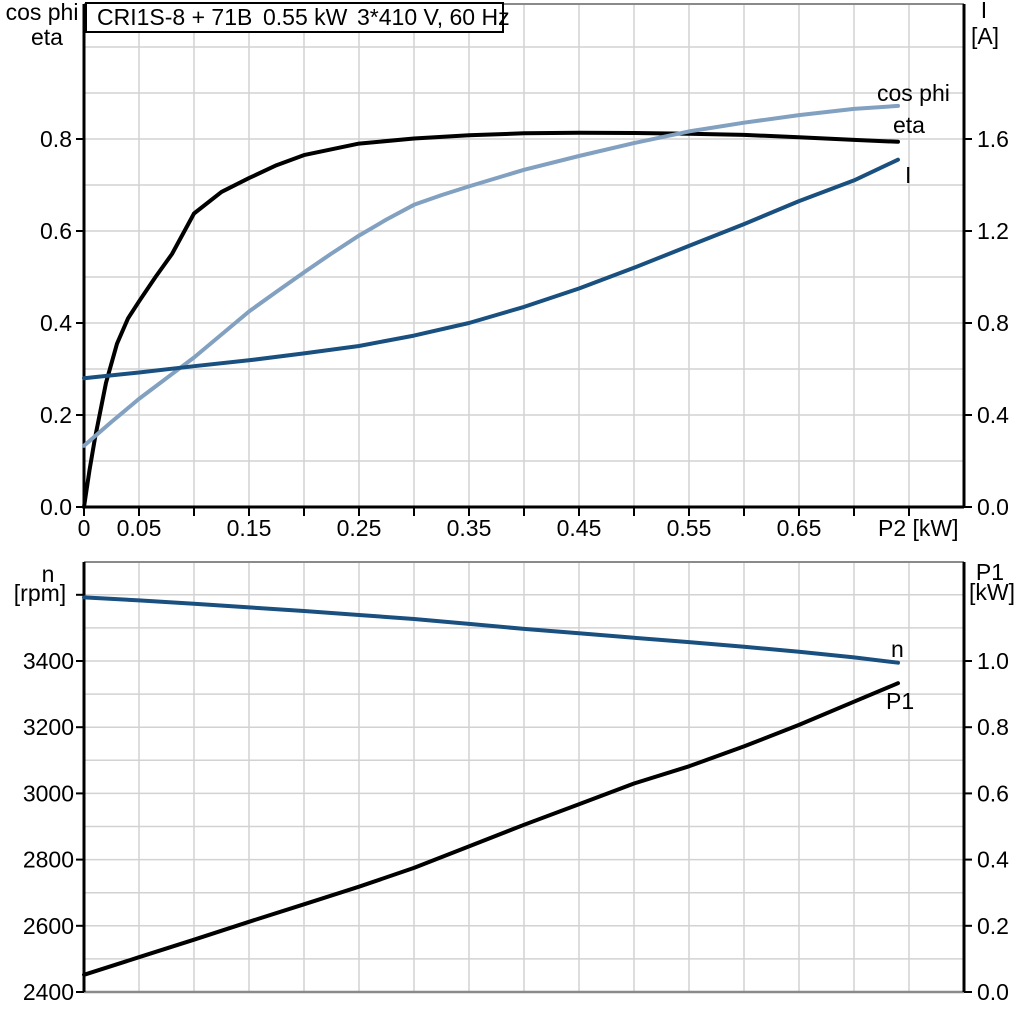 This screenshot has height=1024, width=1024. Describe the element at coordinates (305, 17) in the screenshot. I see `chart-title-power: 0.55 kW` at that location.